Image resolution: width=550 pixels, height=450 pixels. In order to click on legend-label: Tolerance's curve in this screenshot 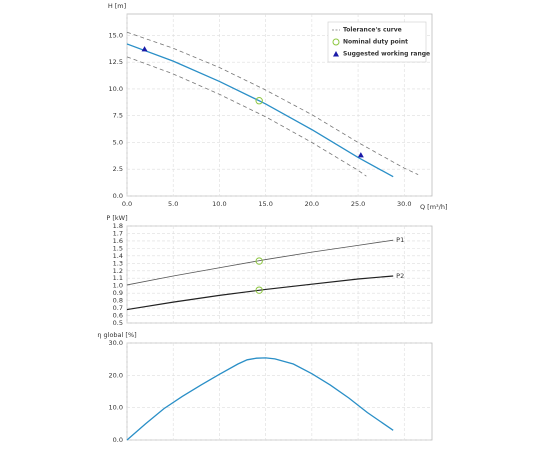, I will do `click(372, 30)`.